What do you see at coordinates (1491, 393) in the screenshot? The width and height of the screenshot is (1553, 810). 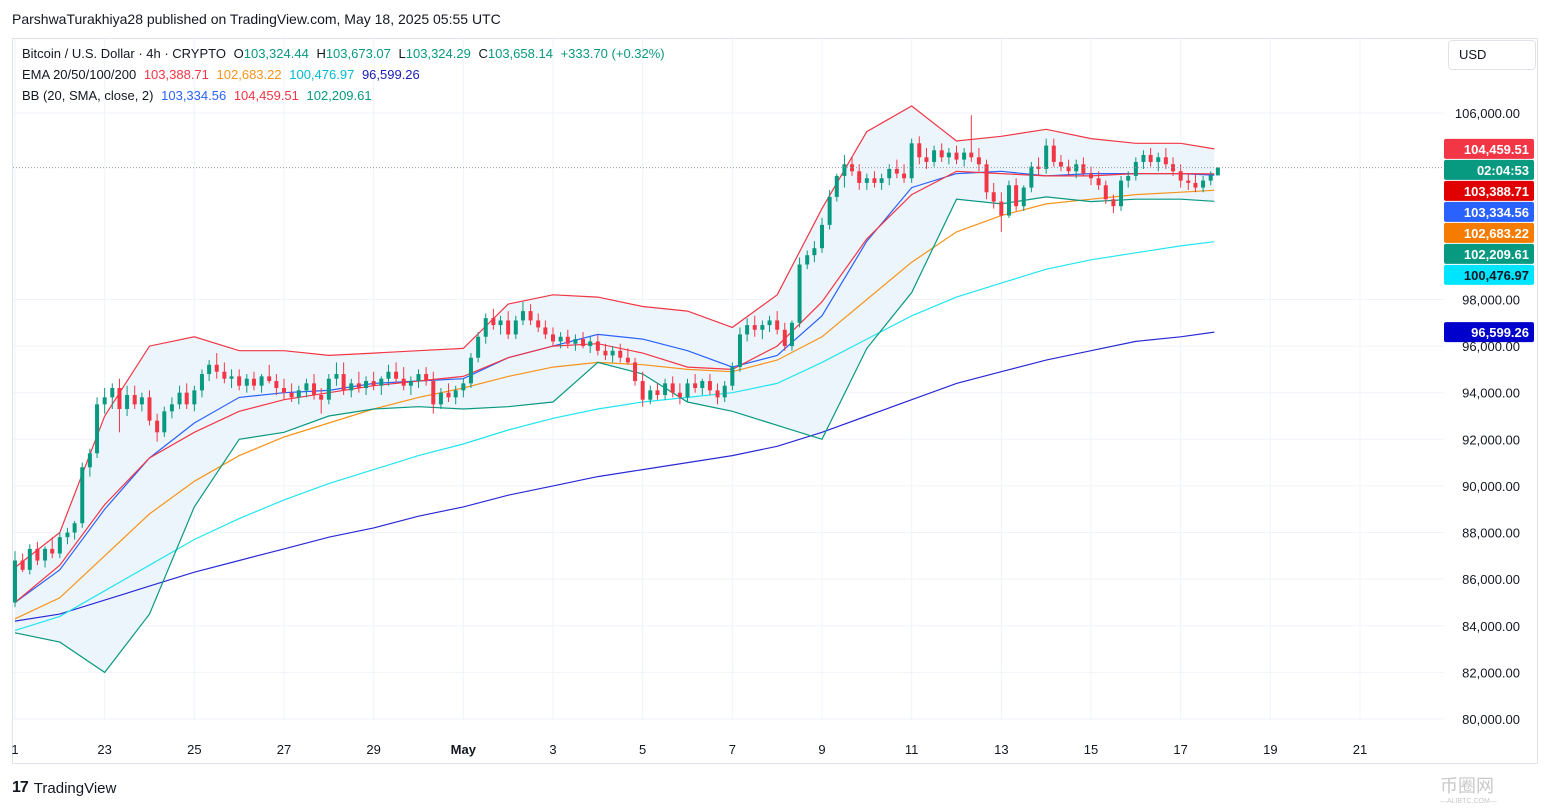 I see `y-tick-label: 94,000.00` at bounding box center [1491, 393].